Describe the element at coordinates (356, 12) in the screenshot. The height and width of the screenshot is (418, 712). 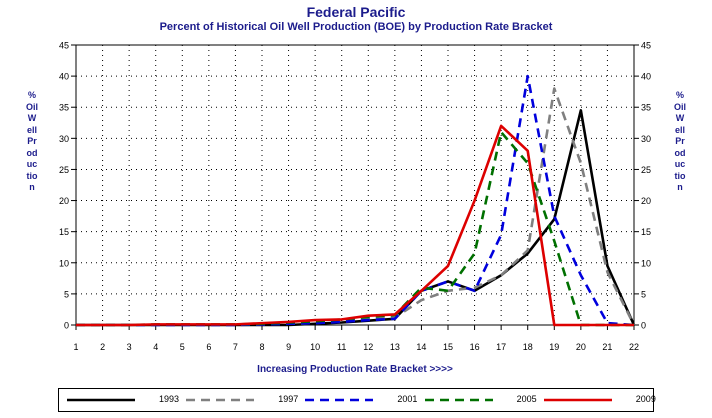
I see `chart-title: Federal Pacific` at that location.